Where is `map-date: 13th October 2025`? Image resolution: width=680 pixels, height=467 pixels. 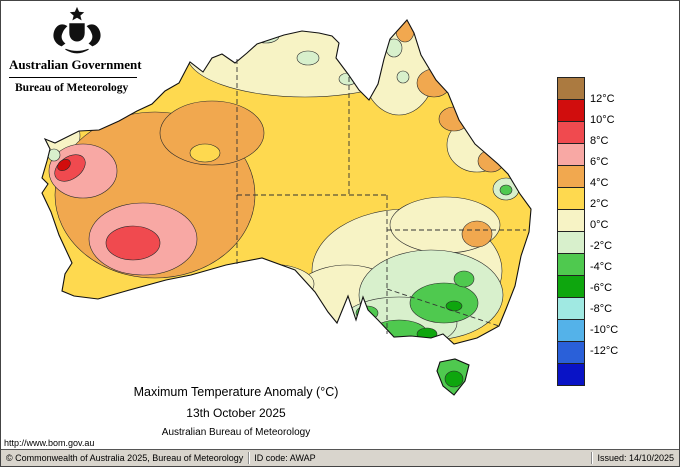
map-date: 13th October 2025 is located at coordinates (236, 413).